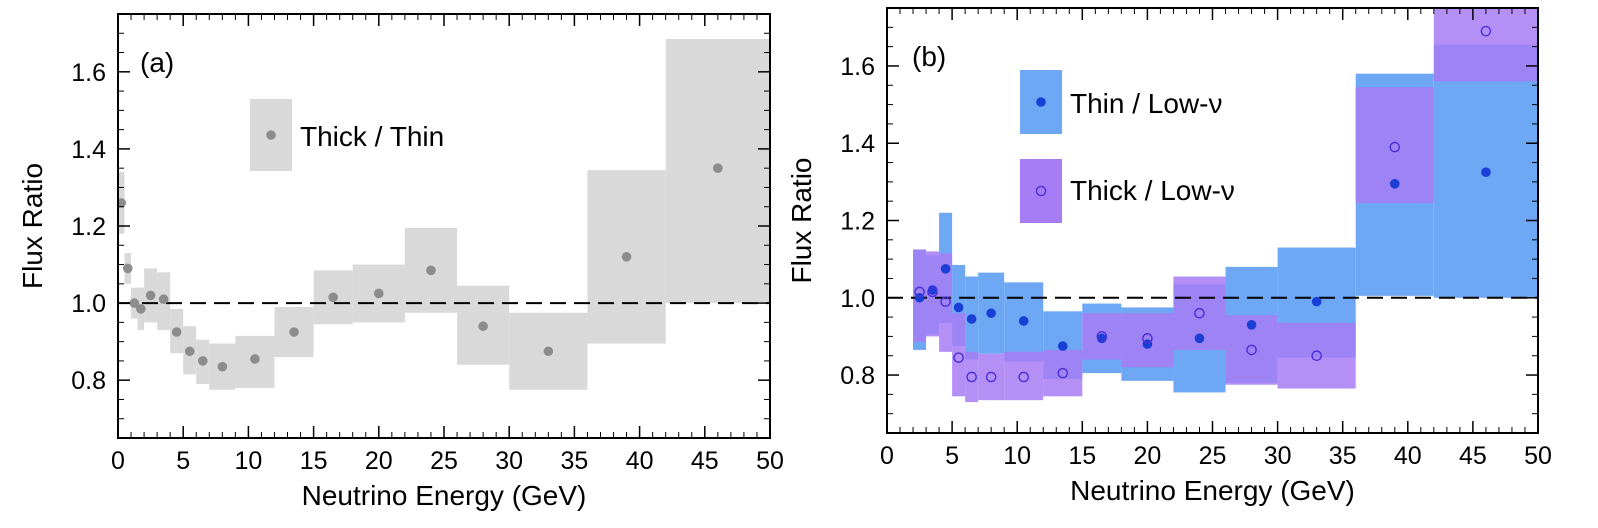 This screenshot has width=1598, height=528. I want to click on panel-label: (a), so click(157, 62).